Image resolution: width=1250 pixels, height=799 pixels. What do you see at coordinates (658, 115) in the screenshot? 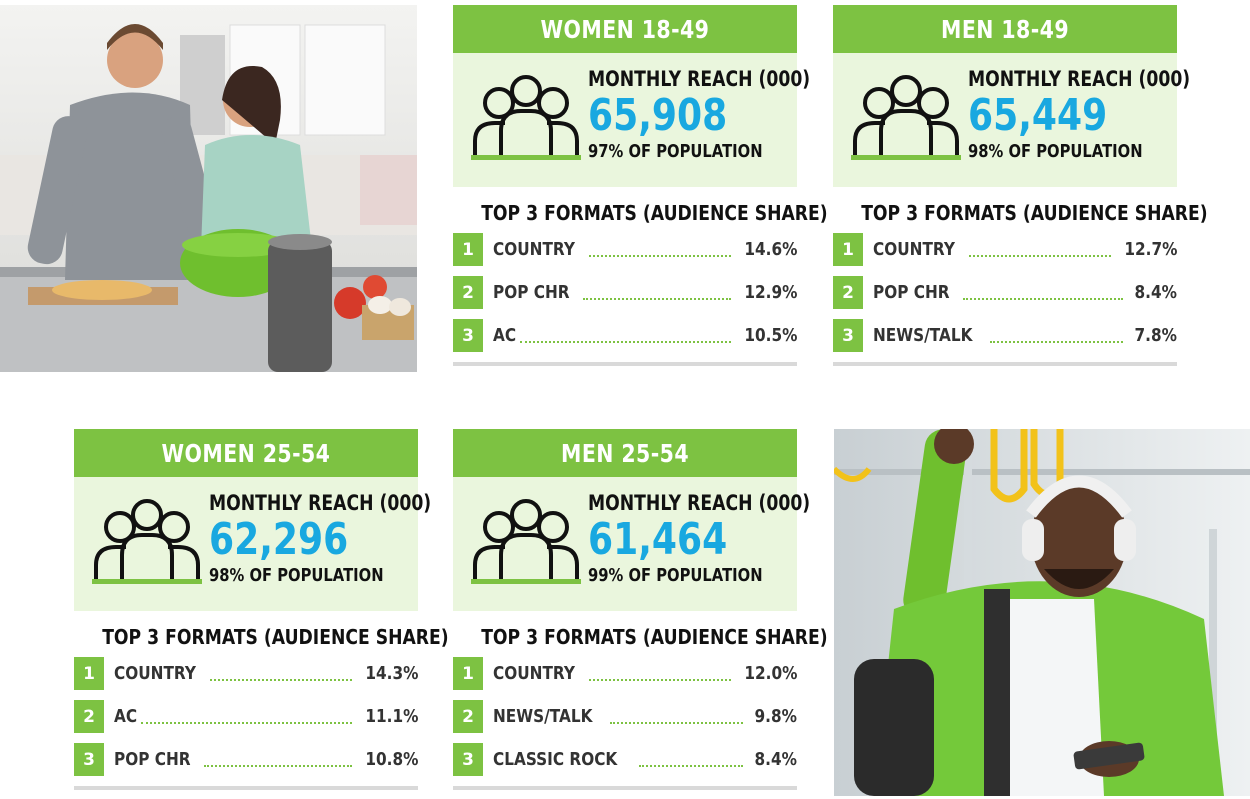
I see `reach-value: 65,908` at bounding box center [658, 115].